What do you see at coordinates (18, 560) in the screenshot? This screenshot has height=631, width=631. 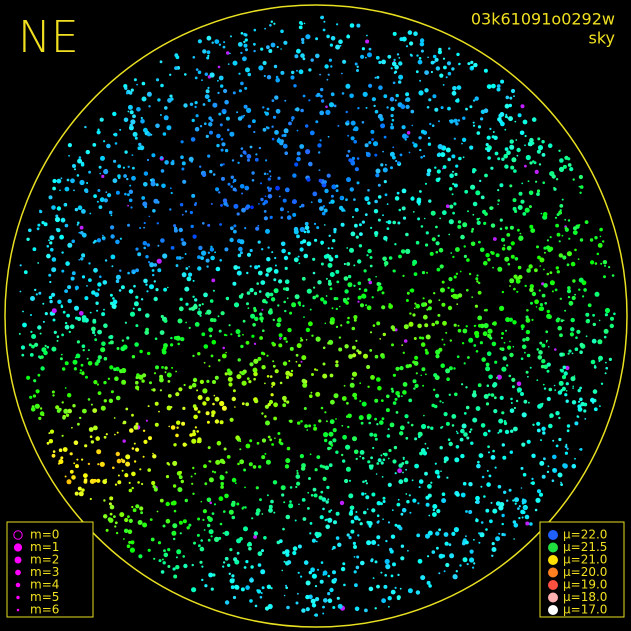 I see `magnitude-marker` at bounding box center [18, 560].